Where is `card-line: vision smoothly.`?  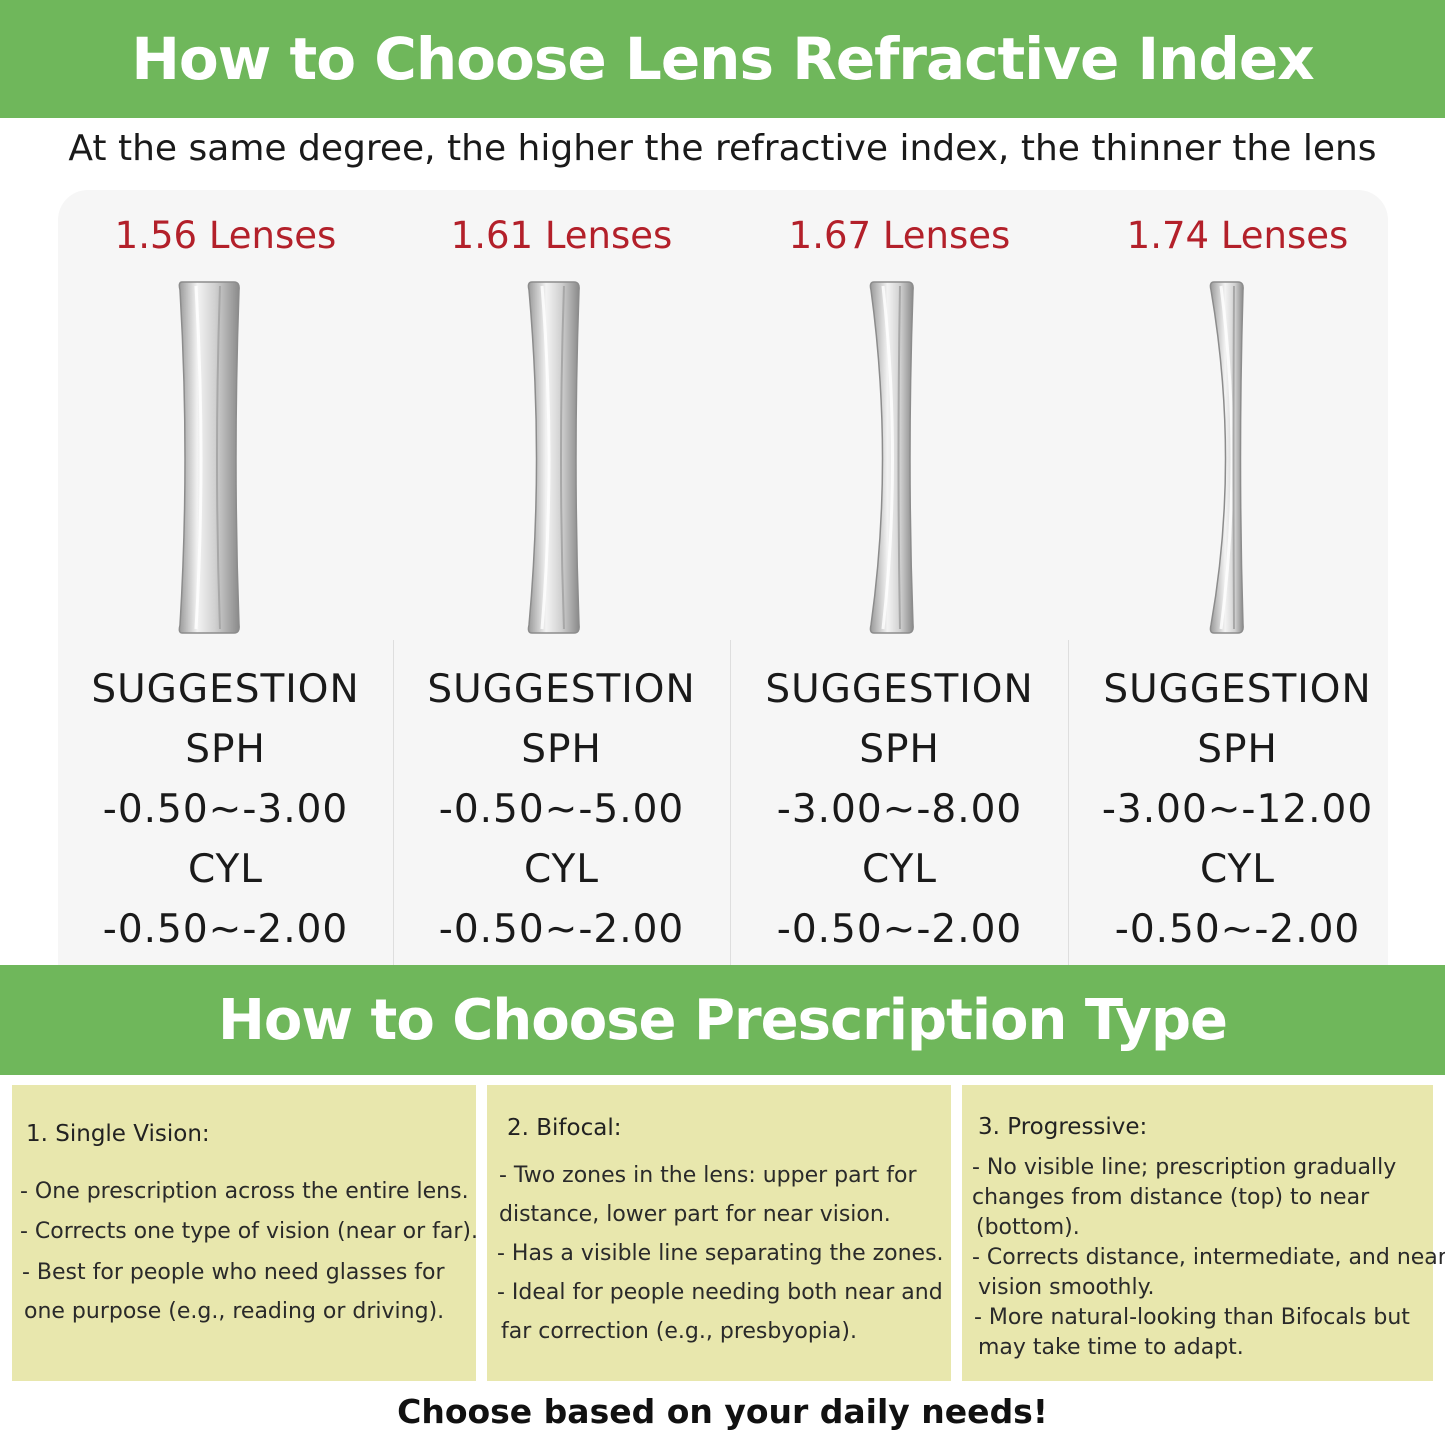
card-line: vision smoothly. is located at coordinates (1066, 1287).